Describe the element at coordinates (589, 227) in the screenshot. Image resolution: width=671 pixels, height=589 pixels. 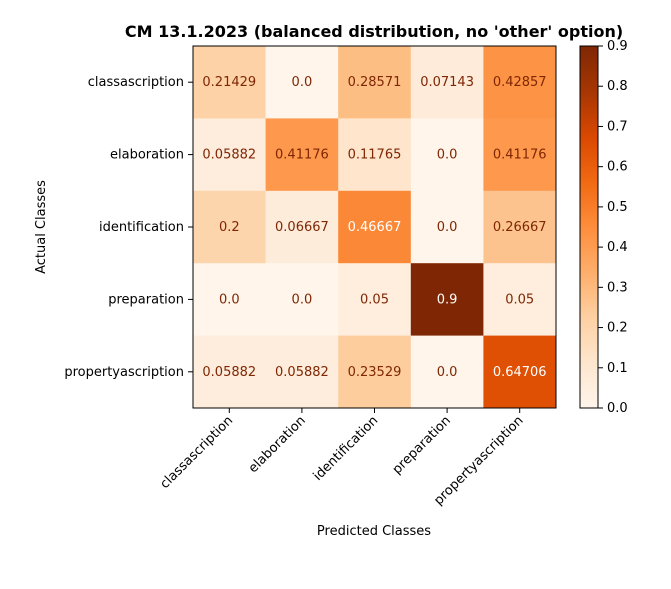
I see `colorbar` at that location.